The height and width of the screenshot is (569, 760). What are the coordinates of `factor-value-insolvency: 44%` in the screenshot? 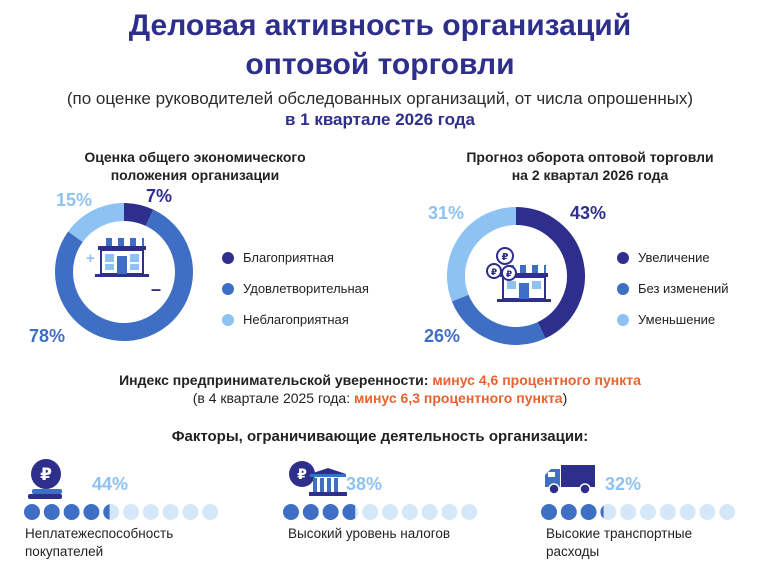 It's located at (110, 484).